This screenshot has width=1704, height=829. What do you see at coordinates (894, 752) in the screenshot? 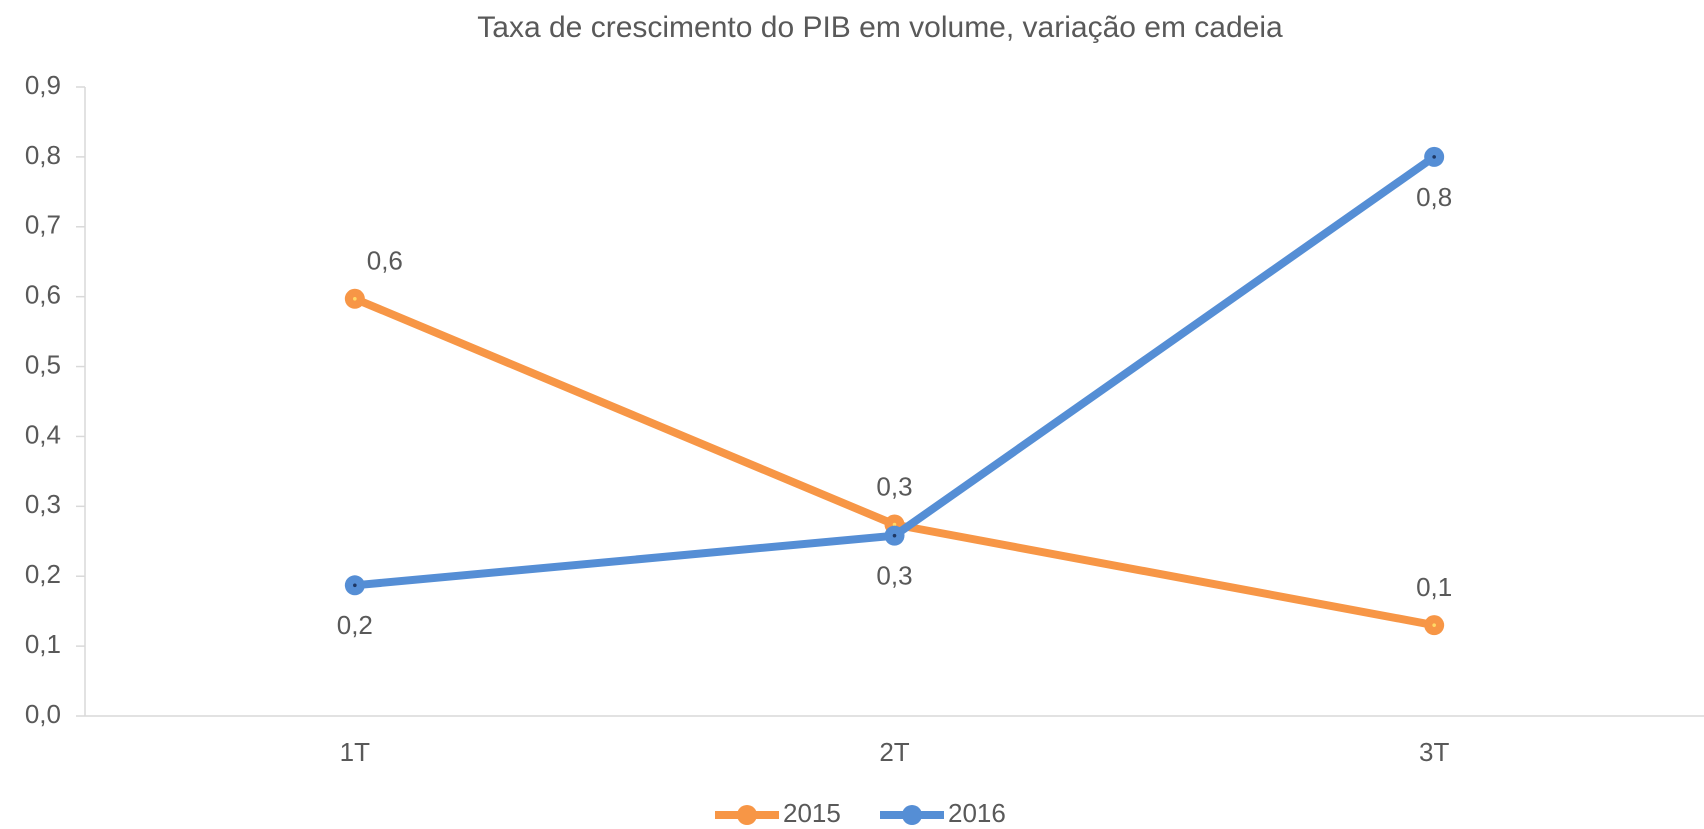
I see `x-tick-label: 2T` at bounding box center [894, 752].